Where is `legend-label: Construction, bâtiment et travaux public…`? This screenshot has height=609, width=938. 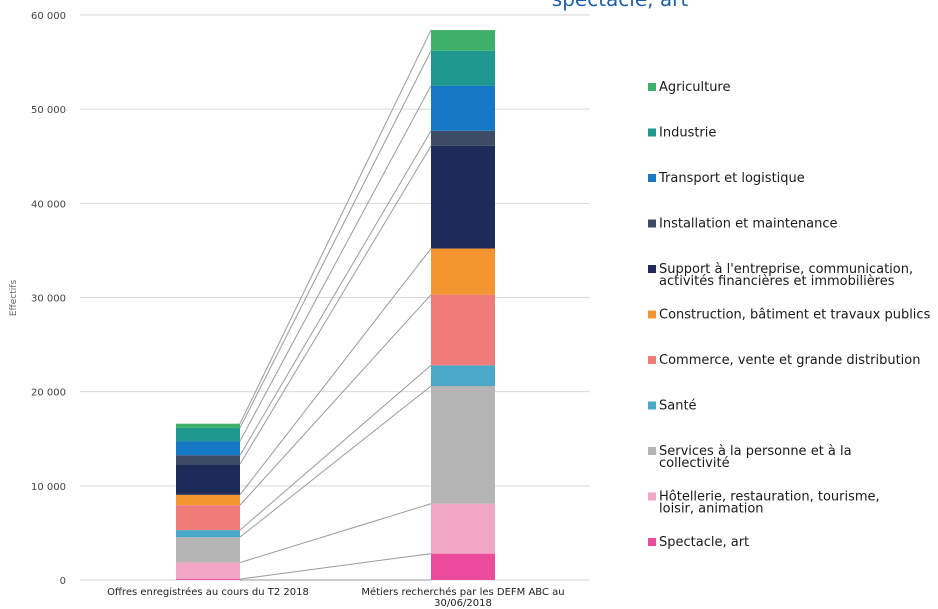
legend-label: Construction, bâtiment et travaux public… is located at coordinates (795, 315).